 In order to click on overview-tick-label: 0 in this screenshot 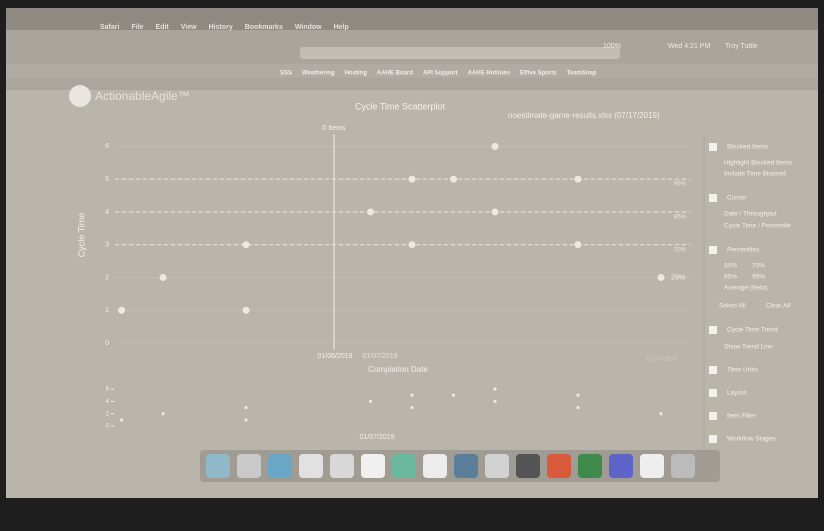, I will do `click(108, 427)`.